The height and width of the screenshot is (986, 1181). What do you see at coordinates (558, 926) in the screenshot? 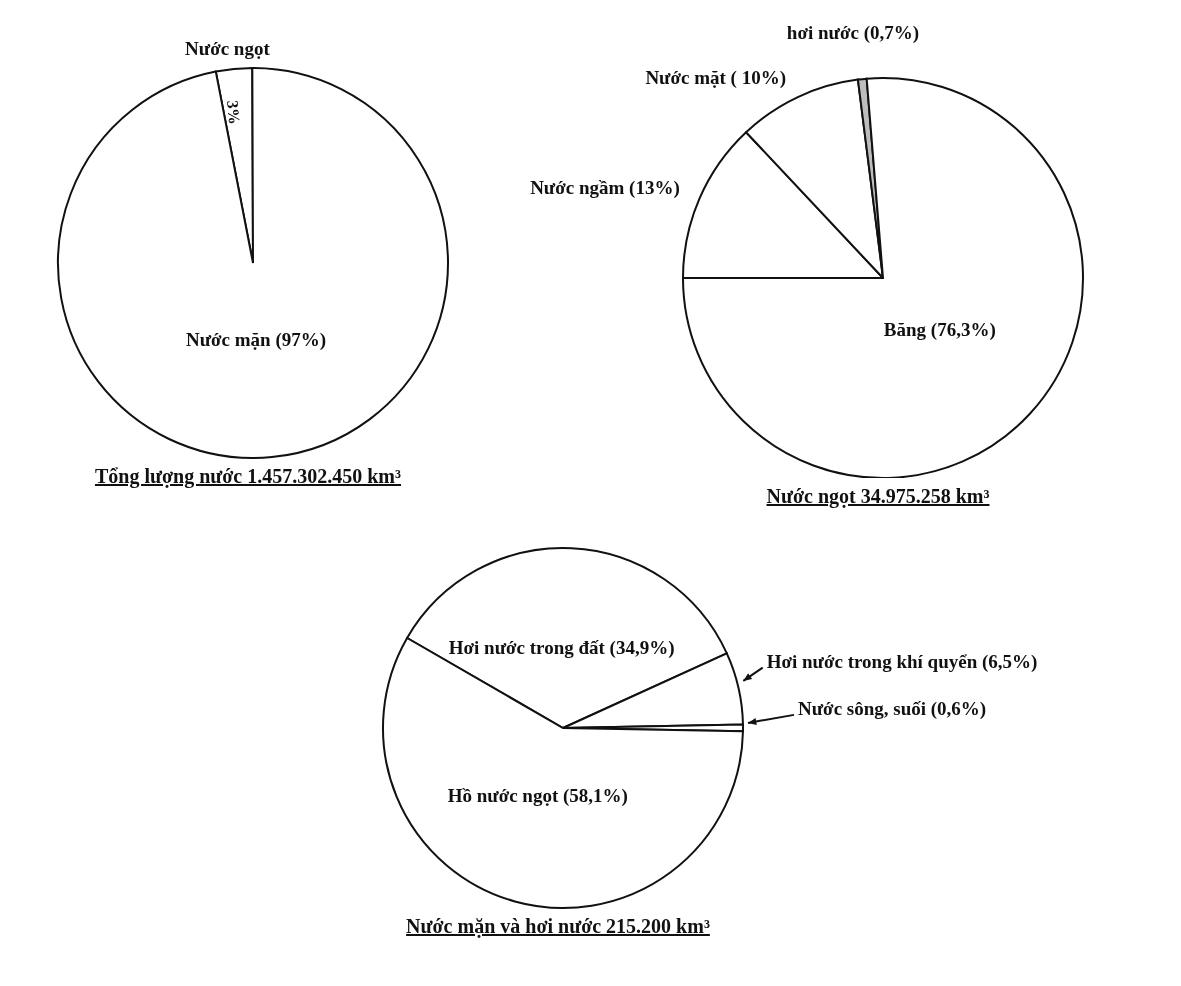
I see `text: Nước mặn và hơi nước 215.200 km³` at bounding box center [558, 926].